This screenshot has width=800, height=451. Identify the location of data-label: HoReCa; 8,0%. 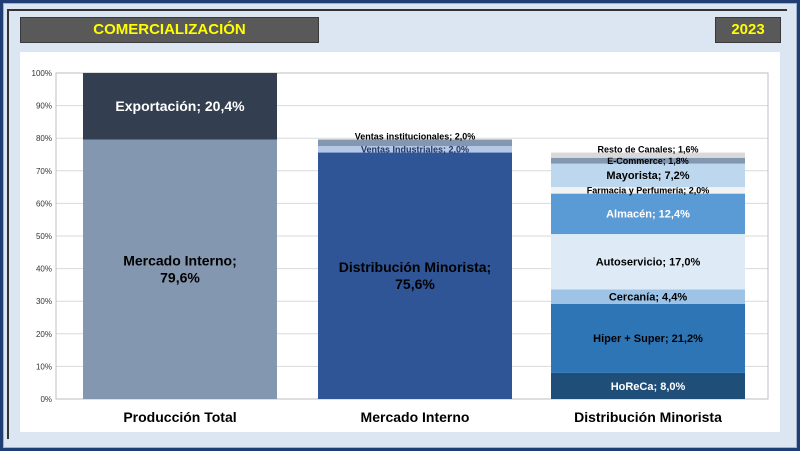
(648, 387).